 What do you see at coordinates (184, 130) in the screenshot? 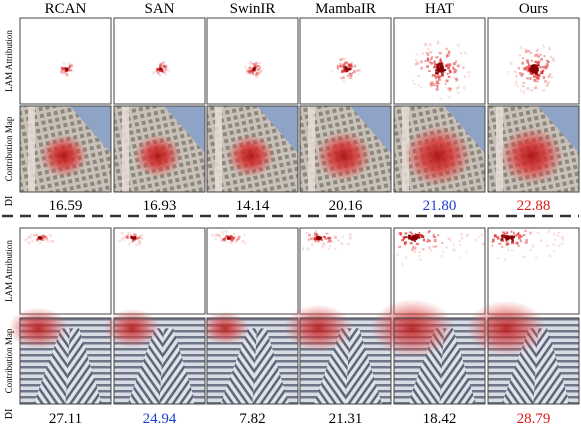
I see `sky` at bounding box center [184, 130].